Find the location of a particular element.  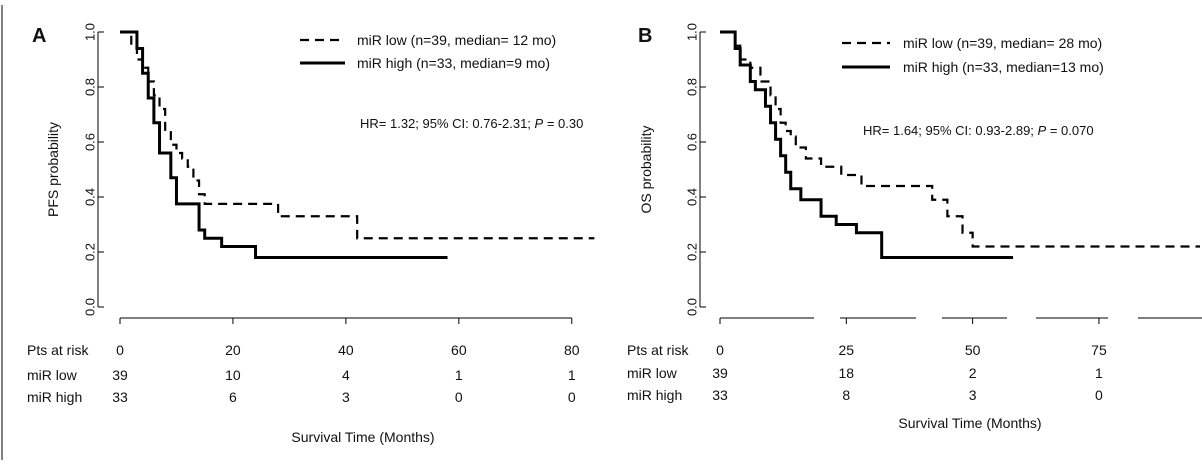

legend-label: miR high (n=33, median=9 mo) is located at coordinates (453, 63).